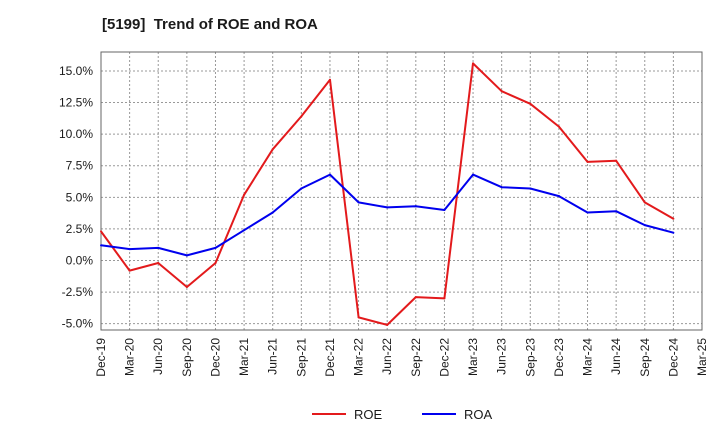 The height and width of the screenshot is (440, 720). I want to click on x-tick-label: Mar-25, so click(702, 357).